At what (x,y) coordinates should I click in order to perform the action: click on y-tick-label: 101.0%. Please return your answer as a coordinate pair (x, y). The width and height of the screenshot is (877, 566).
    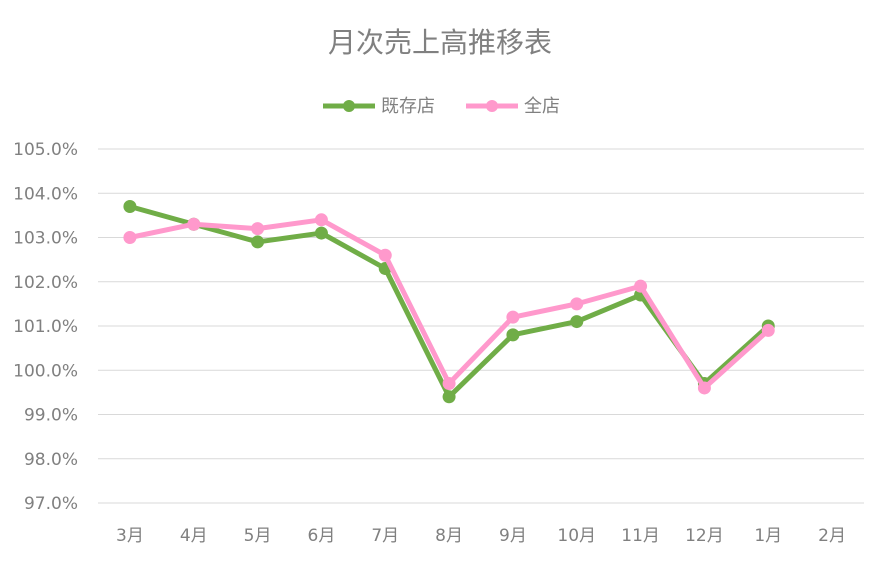
    Looking at the image, I should click on (45, 327).